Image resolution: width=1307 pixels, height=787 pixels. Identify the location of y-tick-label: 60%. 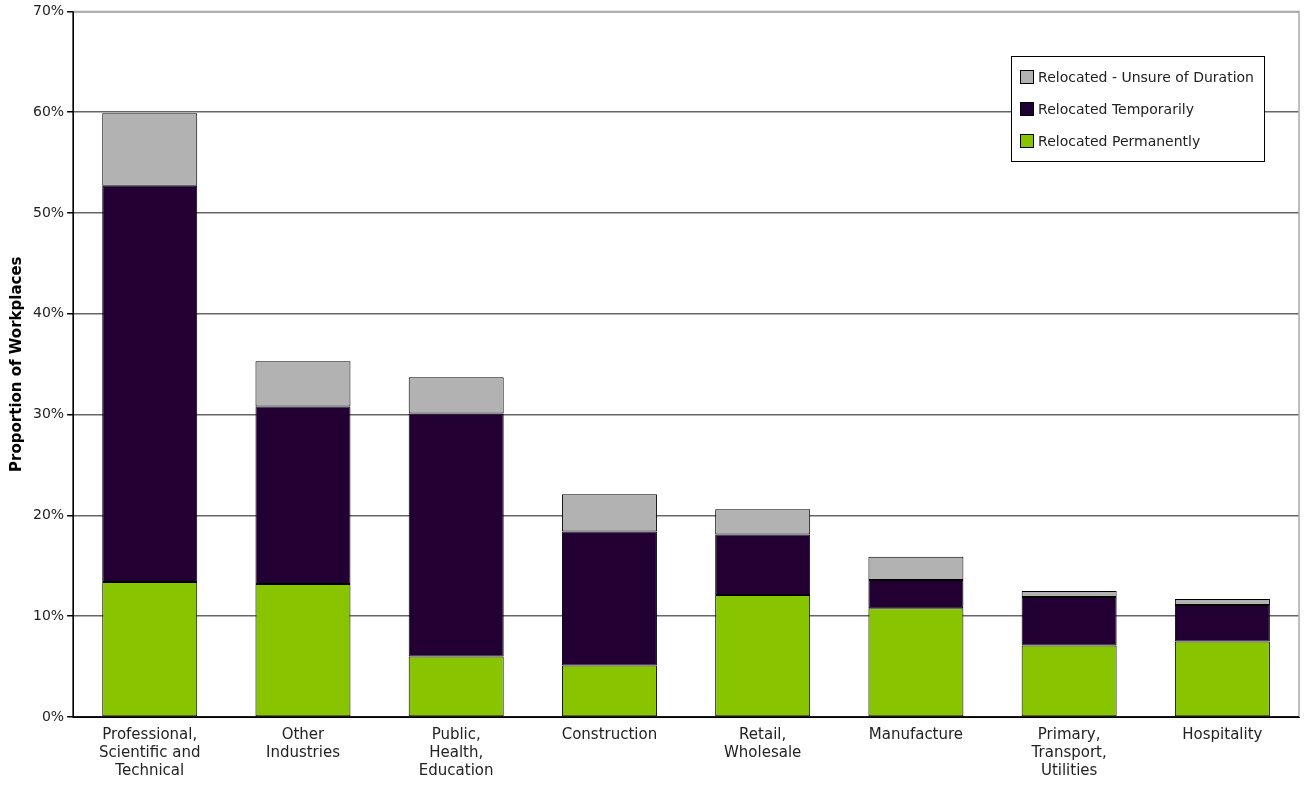
(48, 110).